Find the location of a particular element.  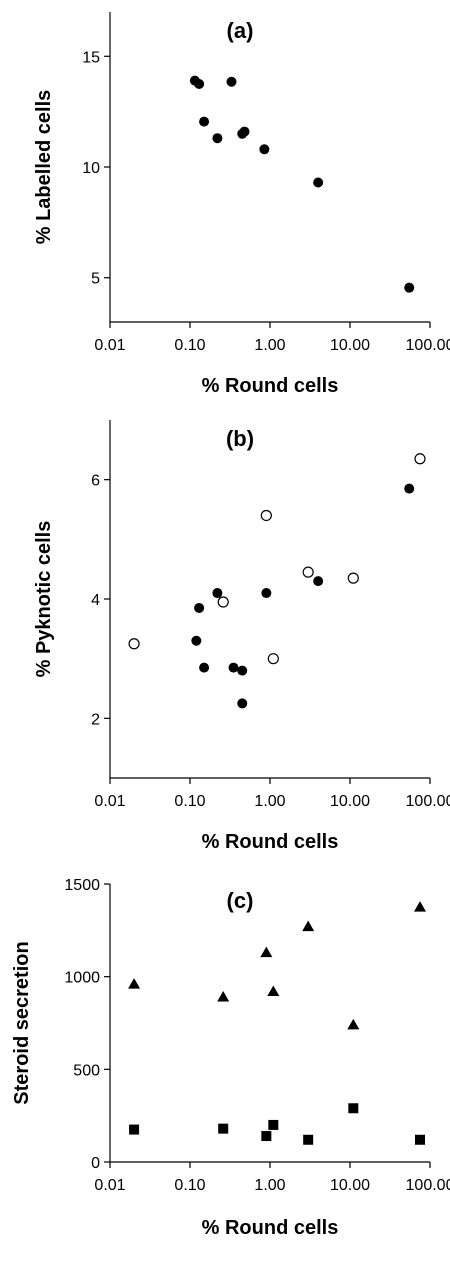

y-tick-label: 10 is located at coordinates (91, 168).